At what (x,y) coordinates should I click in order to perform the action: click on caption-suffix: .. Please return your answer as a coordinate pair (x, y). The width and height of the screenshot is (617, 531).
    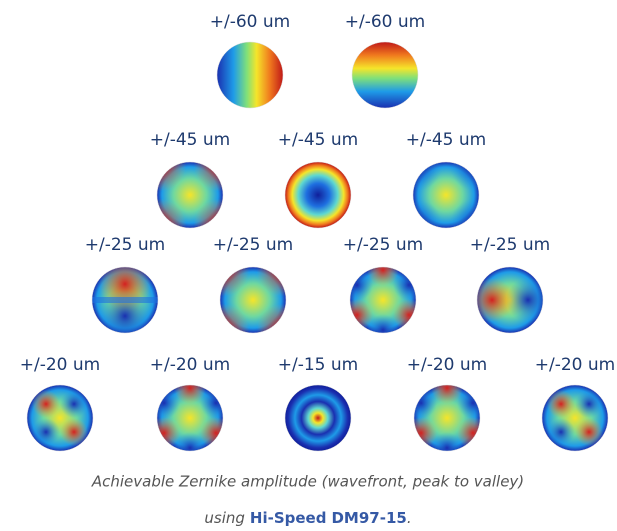
    Looking at the image, I should click on (409, 518).